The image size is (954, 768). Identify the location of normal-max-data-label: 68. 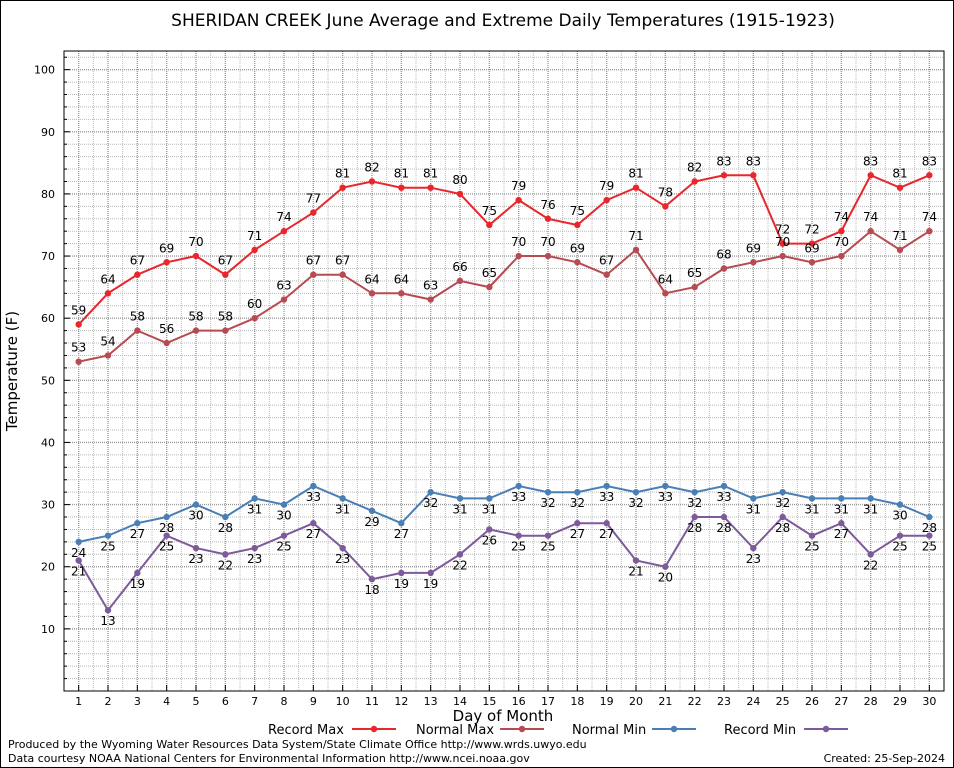
(723, 254).